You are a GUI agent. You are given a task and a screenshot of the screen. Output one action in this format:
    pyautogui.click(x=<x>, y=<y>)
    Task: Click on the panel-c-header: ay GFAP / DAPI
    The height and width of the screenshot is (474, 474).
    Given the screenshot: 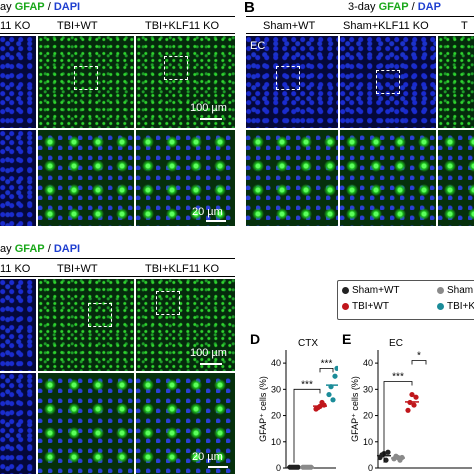 What is the action you would take?
    pyautogui.click(x=40, y=249)
    